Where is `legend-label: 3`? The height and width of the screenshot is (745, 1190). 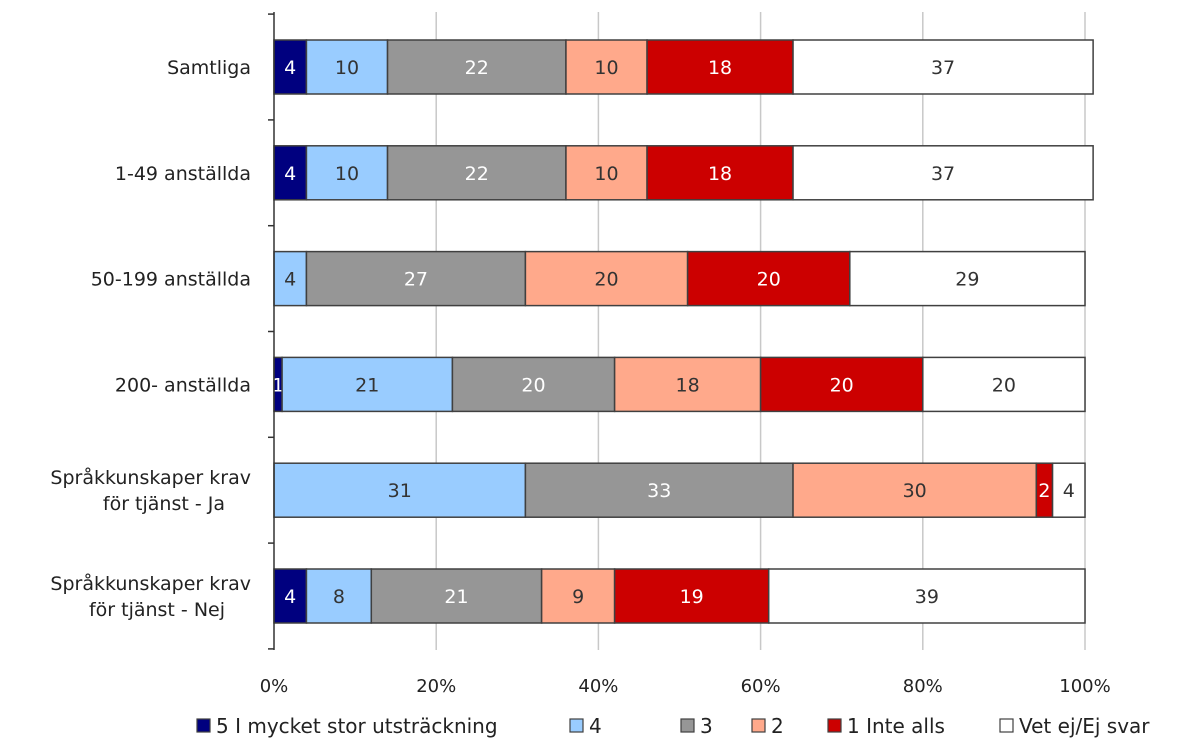
legend-label: 3 is located at coordinates (706, 726).